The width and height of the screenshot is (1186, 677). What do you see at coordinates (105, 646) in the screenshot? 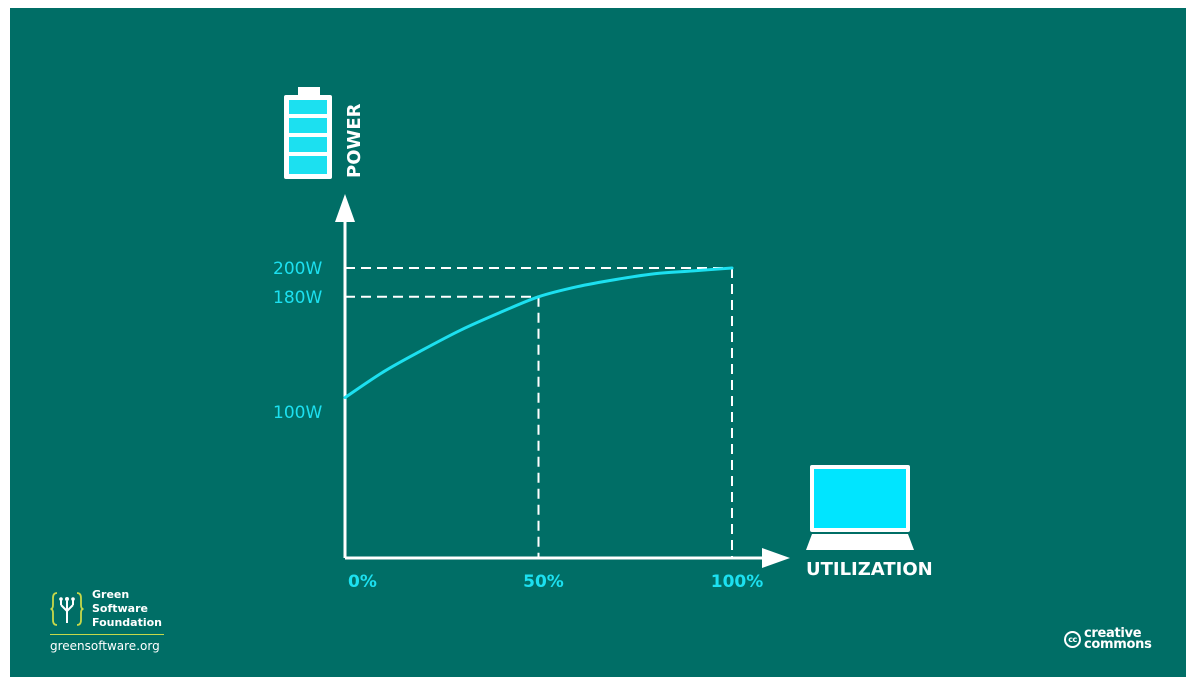
I see `brand-url: greensoftware.org` at bounding box center [105, 646].